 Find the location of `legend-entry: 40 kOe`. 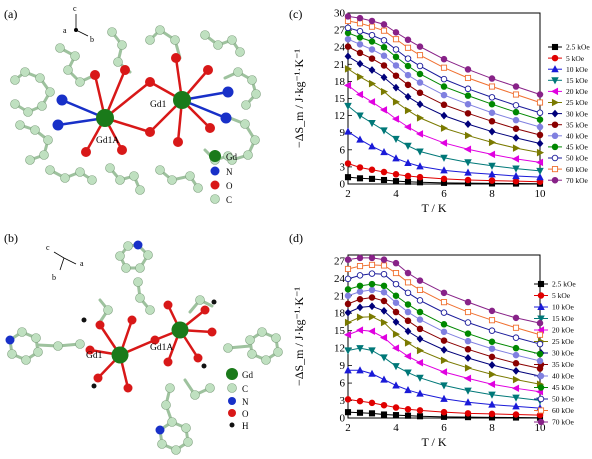

legend-entry: 40 kOe is located at coordinates (568, 136).